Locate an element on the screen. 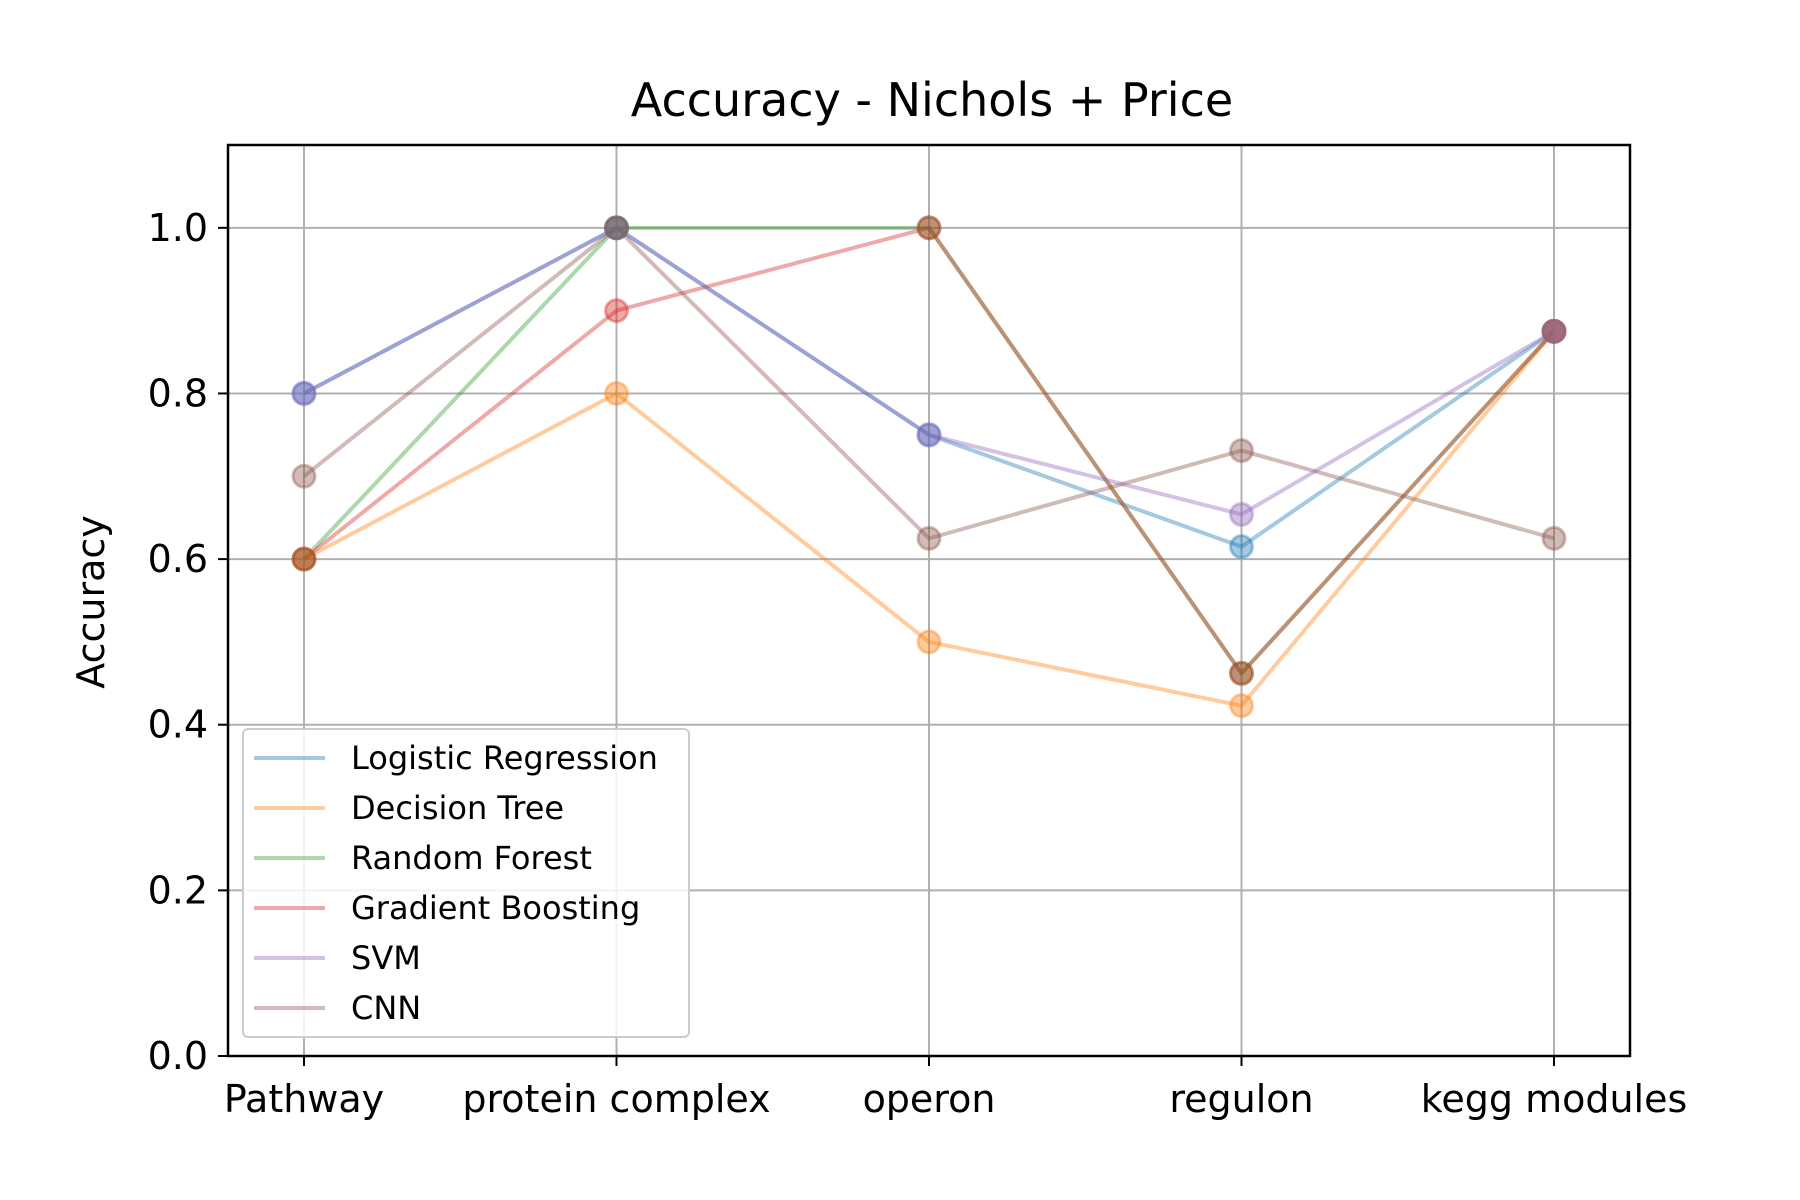  x-tick-label: kegg modules is located at coordinates (1554, 1099).